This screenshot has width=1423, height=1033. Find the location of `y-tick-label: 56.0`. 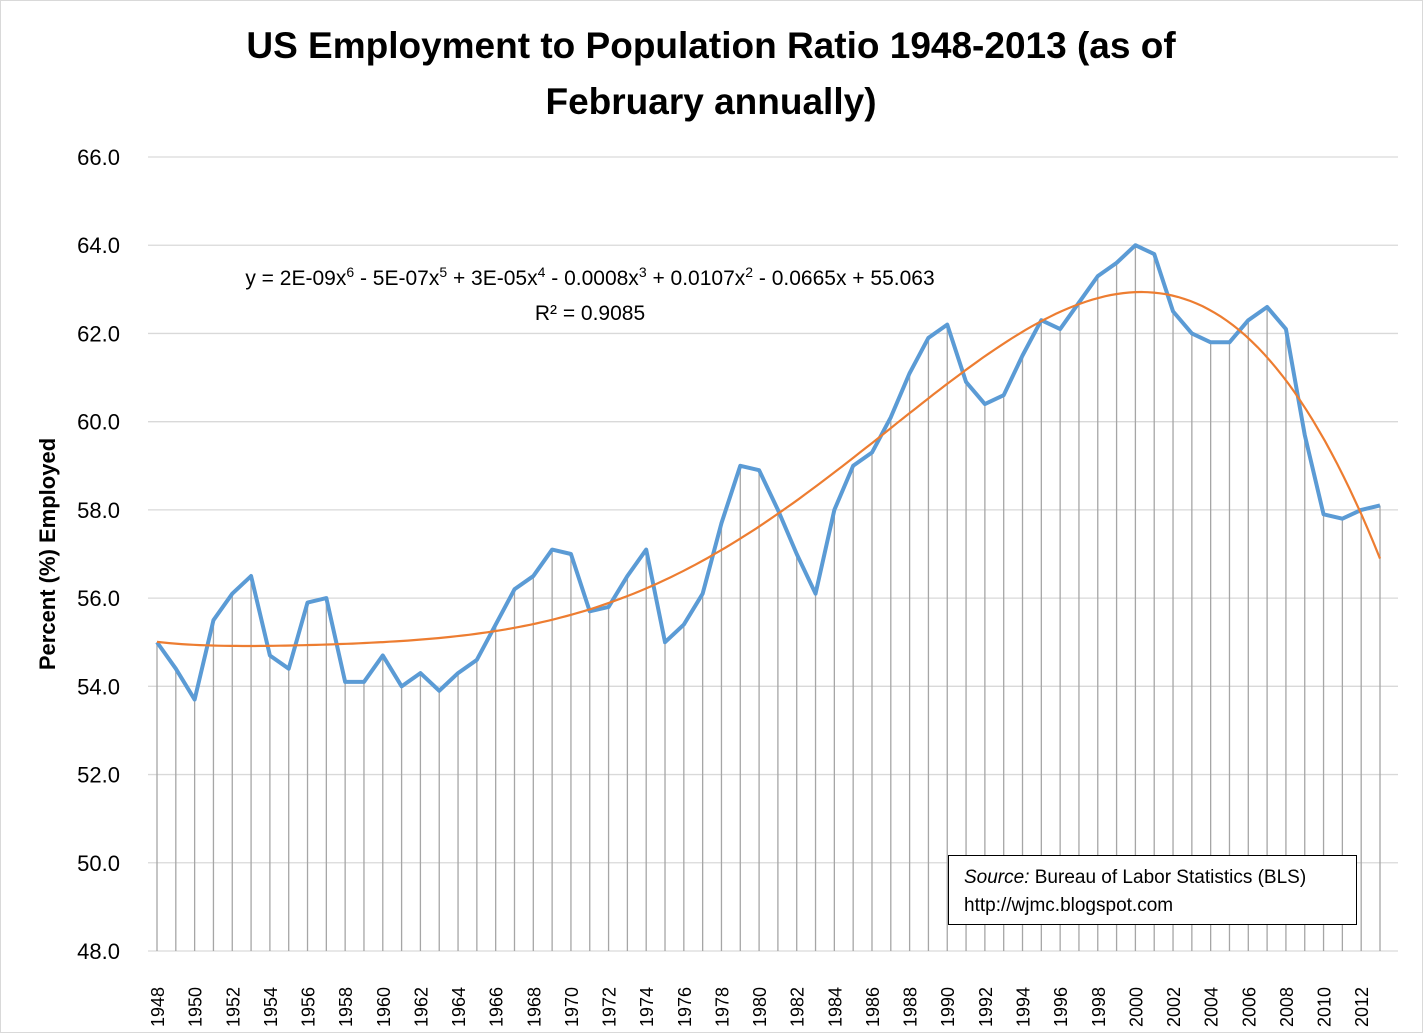

y-tick-label: 56.0 is located at coordinates (98, 598).